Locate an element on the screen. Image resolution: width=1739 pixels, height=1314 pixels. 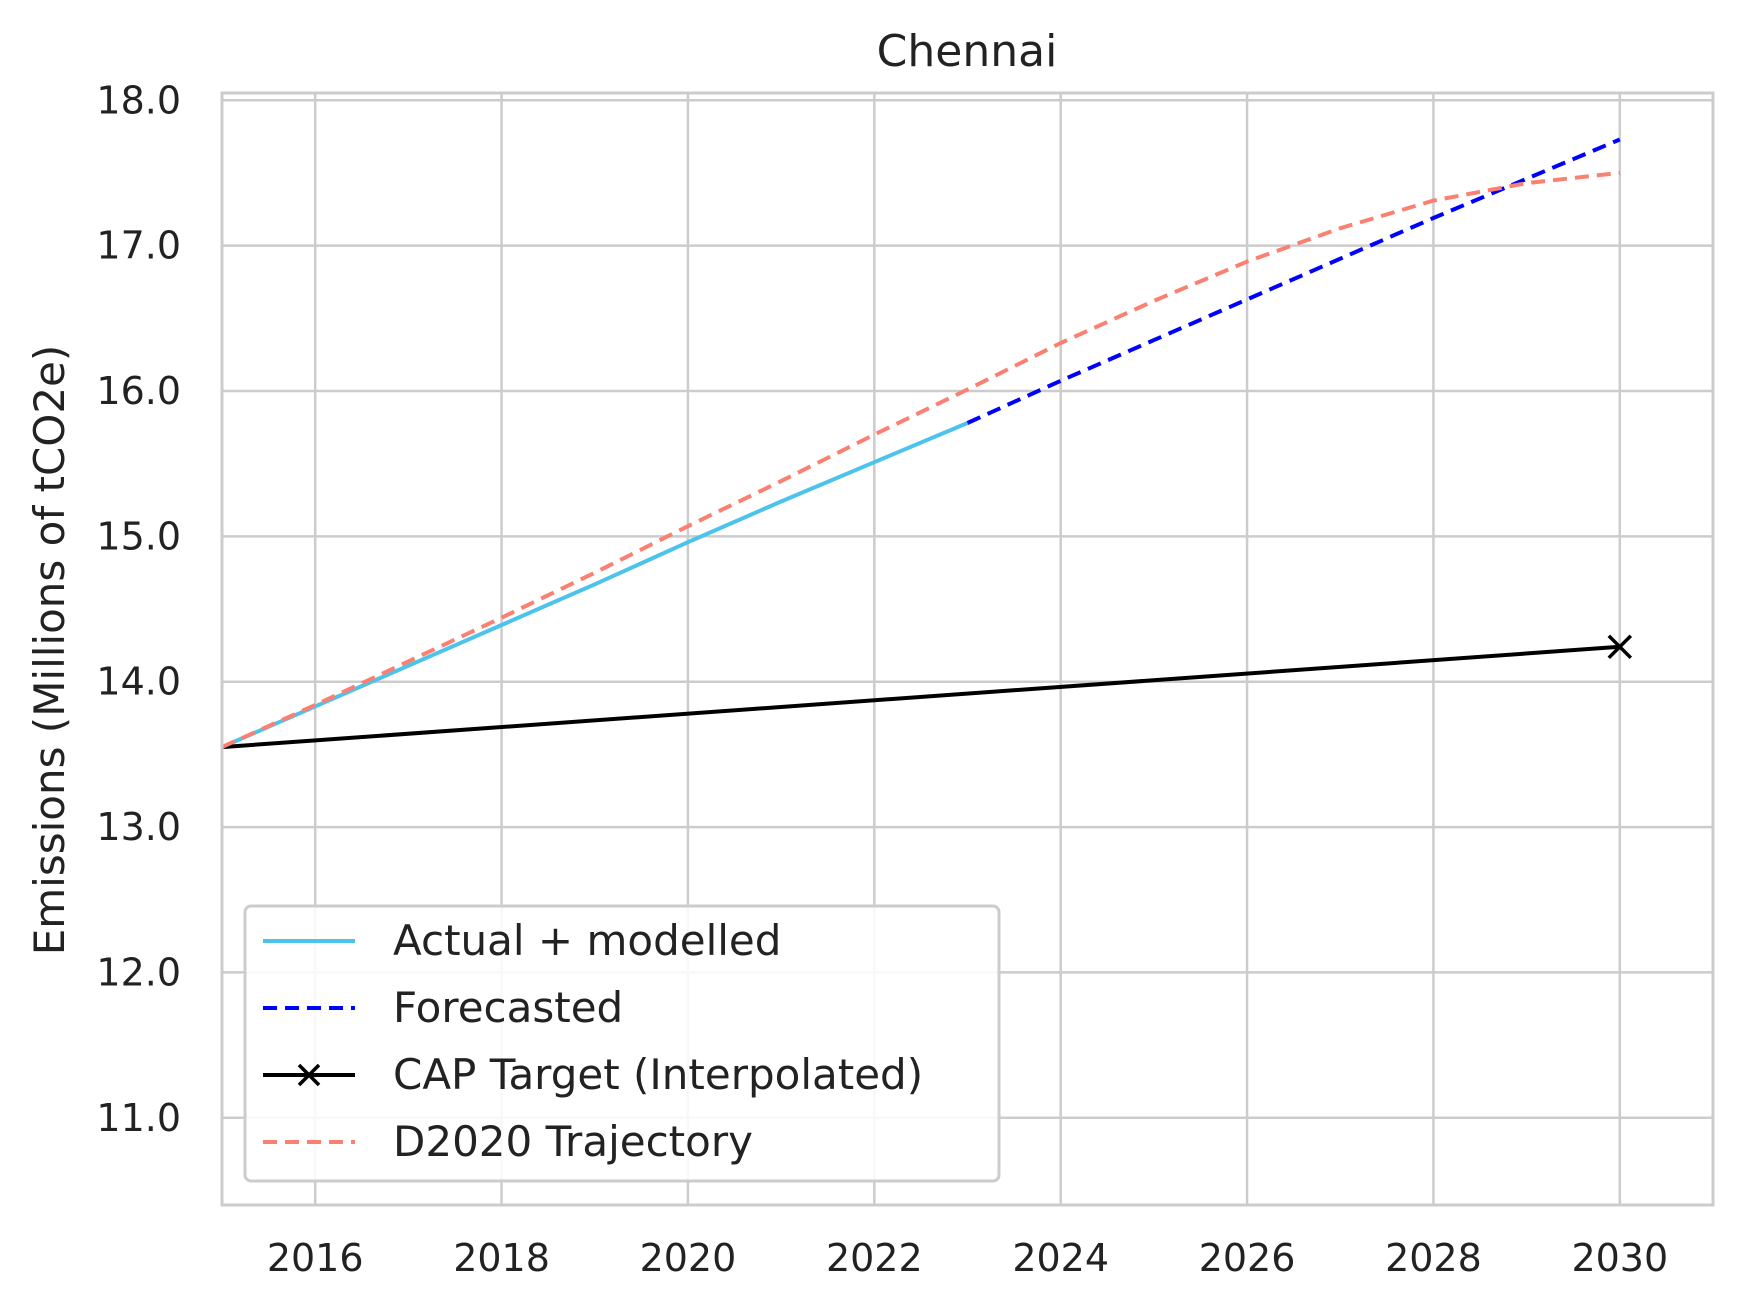
marker-stroke is located at coordinates (1620, 647).